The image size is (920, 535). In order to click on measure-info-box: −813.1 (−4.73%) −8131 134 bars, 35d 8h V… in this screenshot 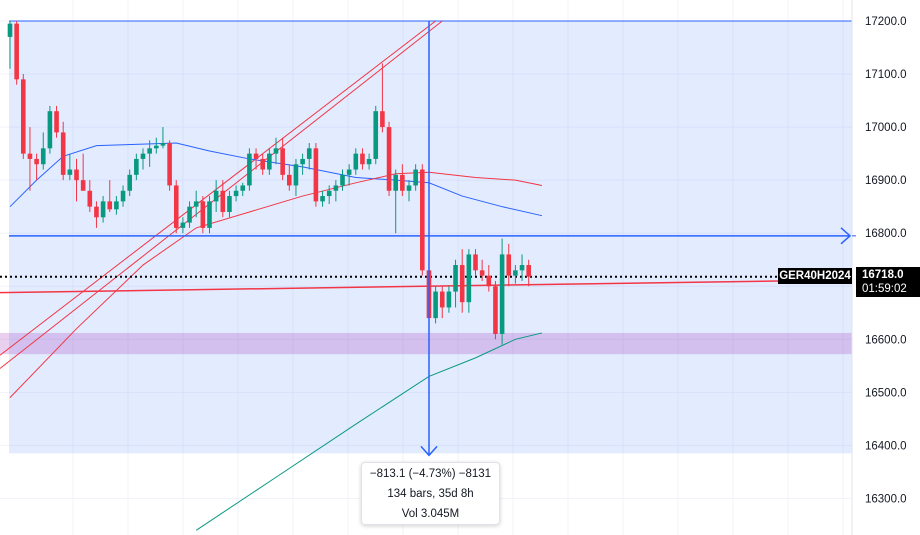, I will do `click(430, 493)`.